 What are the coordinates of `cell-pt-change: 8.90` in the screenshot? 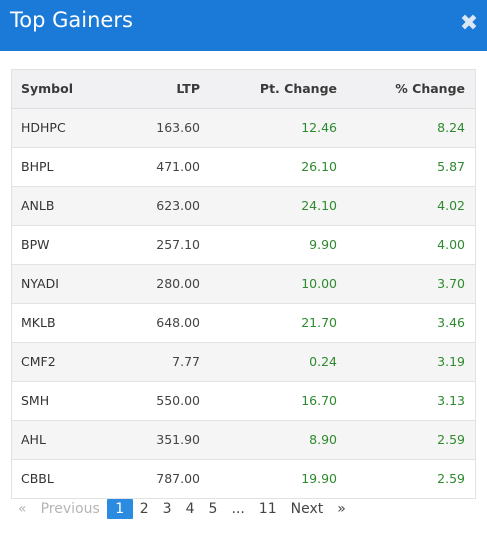 It's located at (268, 440).